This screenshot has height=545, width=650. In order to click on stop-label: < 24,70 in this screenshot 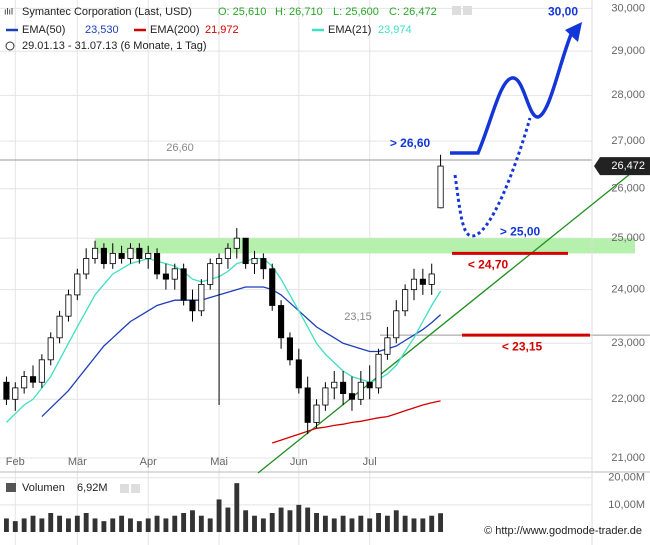, I will do `click(488, 265)`.